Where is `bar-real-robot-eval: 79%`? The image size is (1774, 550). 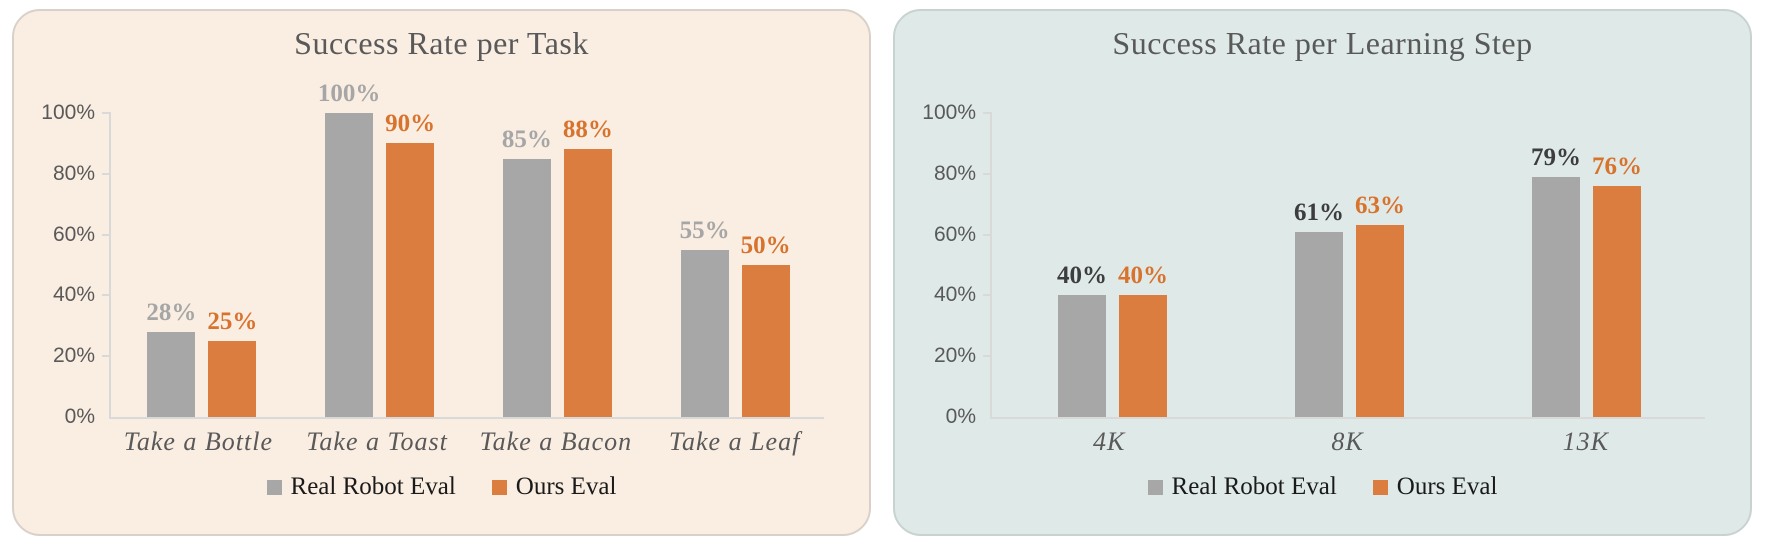 bar-real-robot-eval: 79% is located at coordinates (1556, 280).